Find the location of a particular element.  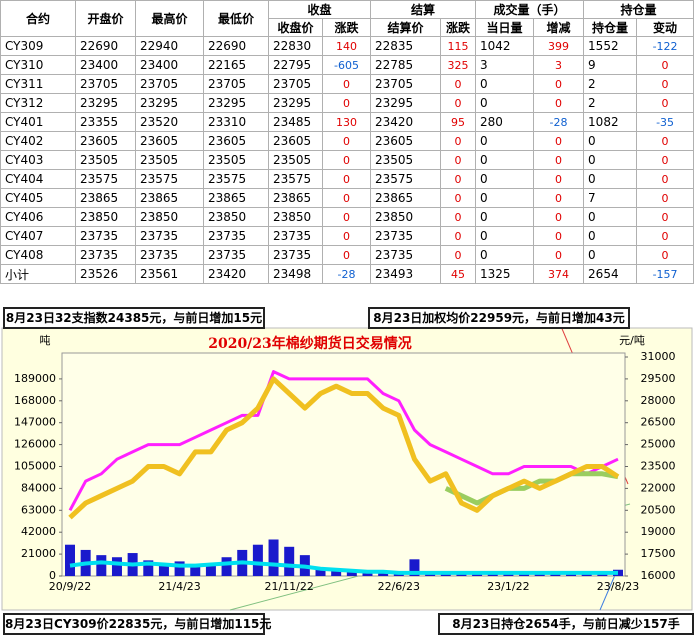

header-cell: 变动 is located at coordinates (665, 27).